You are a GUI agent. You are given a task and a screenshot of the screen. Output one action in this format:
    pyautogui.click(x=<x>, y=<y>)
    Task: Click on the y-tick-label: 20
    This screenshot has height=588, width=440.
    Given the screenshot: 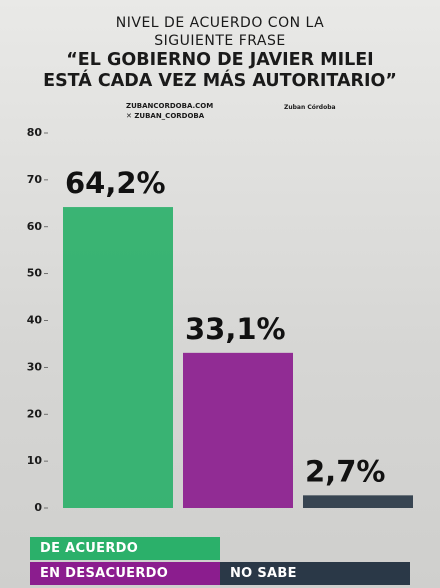 What is the action you would take?
    pyautogui.click(x=35, y=413)
    